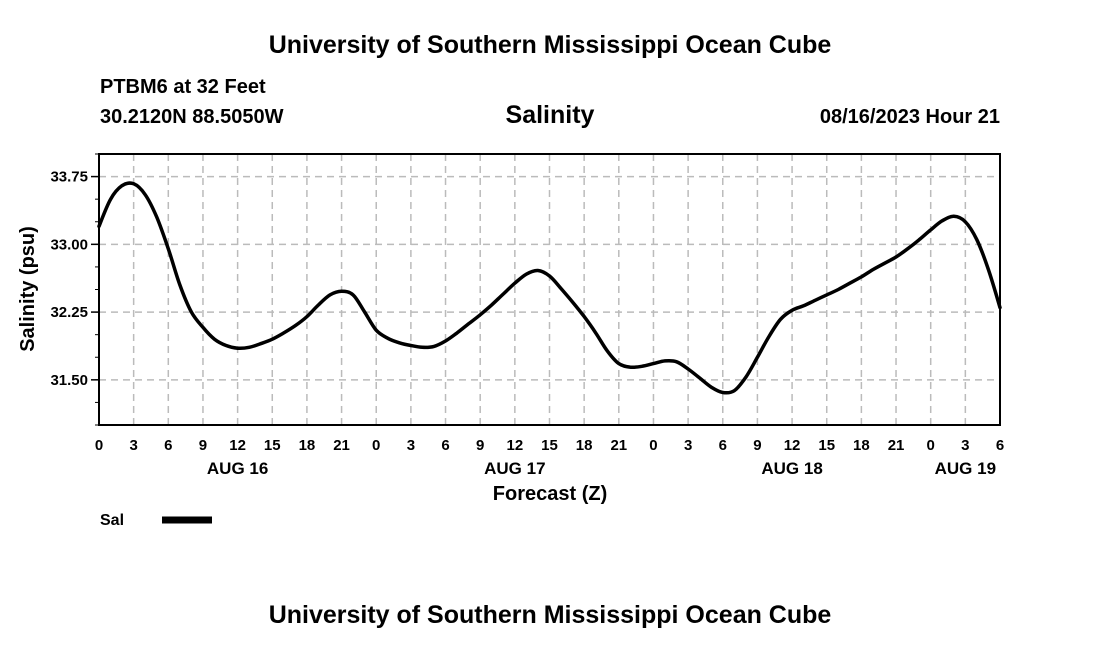  I want to click on coordinates-label: 30.2120N 88.5050W, so click(192, 117).